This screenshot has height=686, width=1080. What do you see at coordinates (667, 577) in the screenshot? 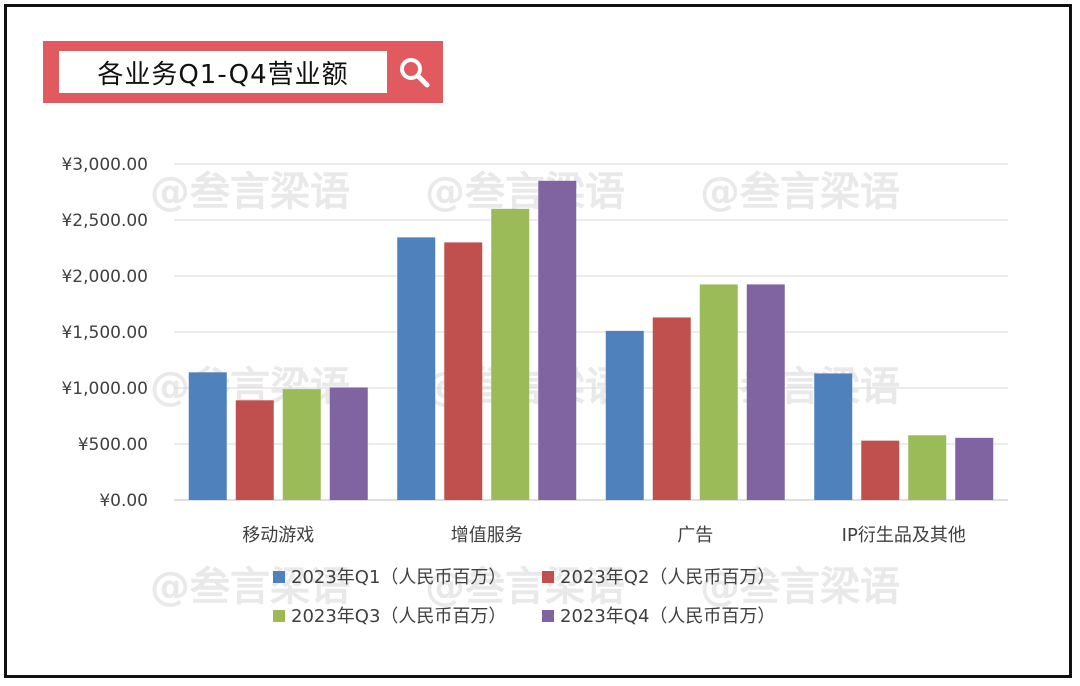
I see `legend-label: 2023年Q2（人民币百万）` at bounding box center [667, 577].